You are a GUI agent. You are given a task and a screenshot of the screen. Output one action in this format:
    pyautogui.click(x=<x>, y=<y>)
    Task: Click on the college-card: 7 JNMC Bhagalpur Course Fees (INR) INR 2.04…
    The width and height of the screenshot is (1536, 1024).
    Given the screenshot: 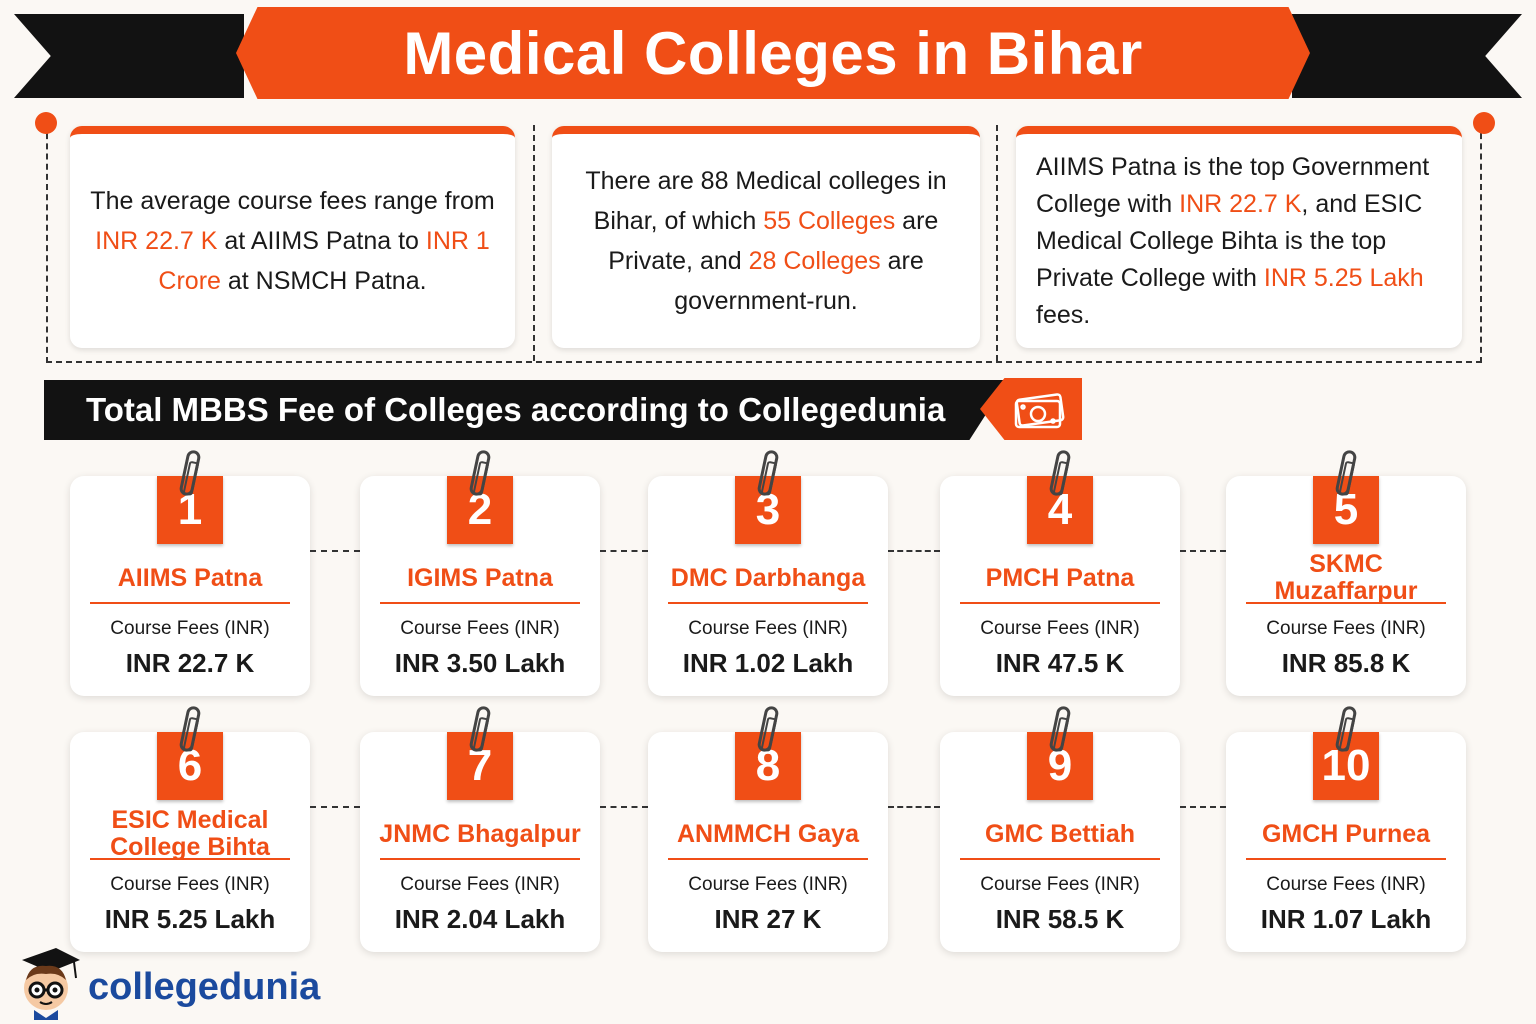 What is the action you would take?
    pyautogui.click(x=480, y=828)
    